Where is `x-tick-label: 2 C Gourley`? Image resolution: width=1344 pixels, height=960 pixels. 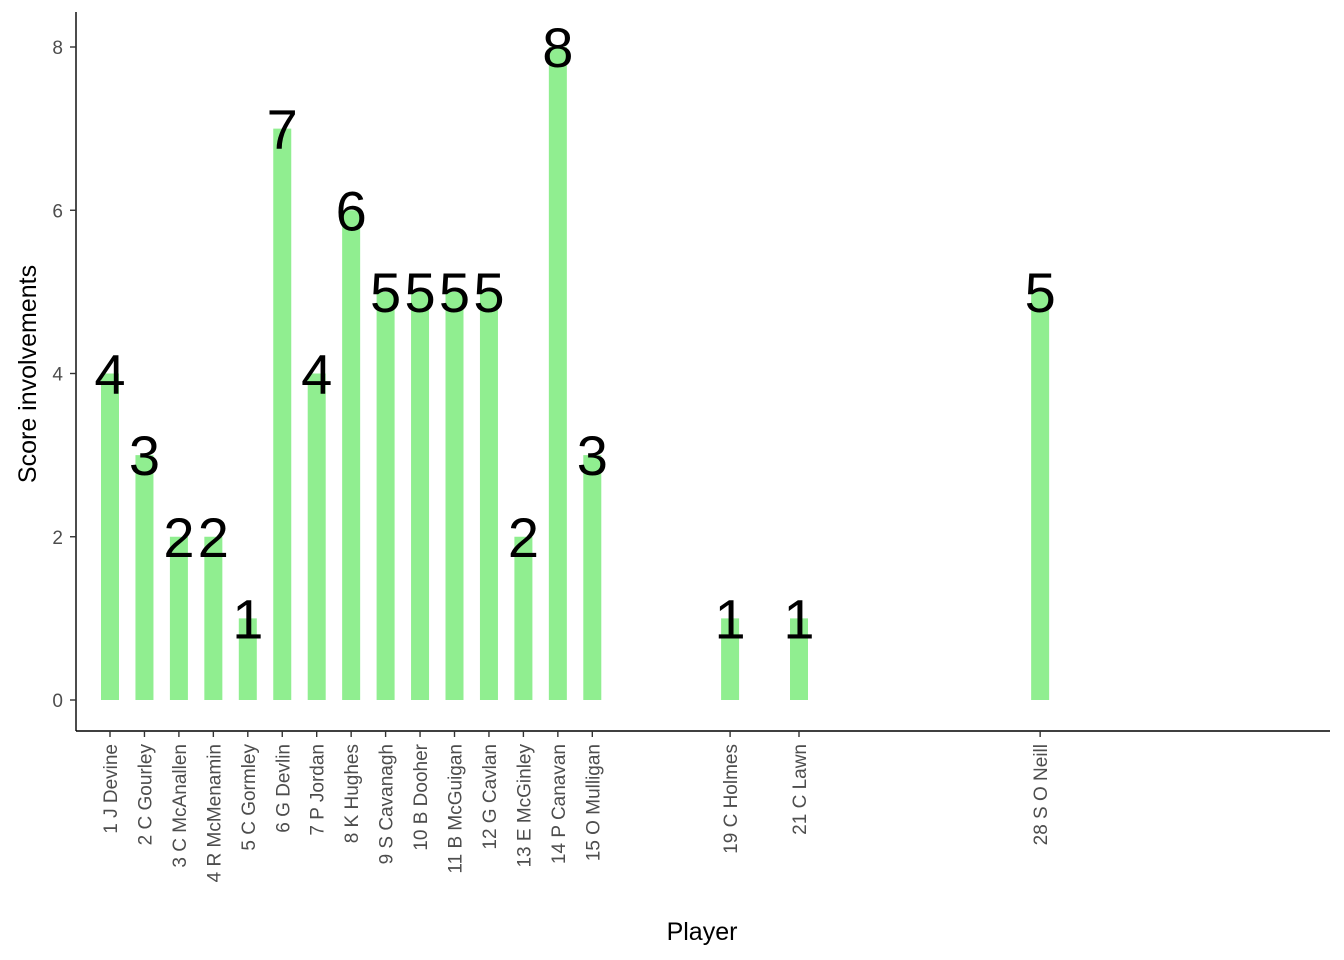 x-tick-label: 2 C Gourley is located at coordinates (145, 795).